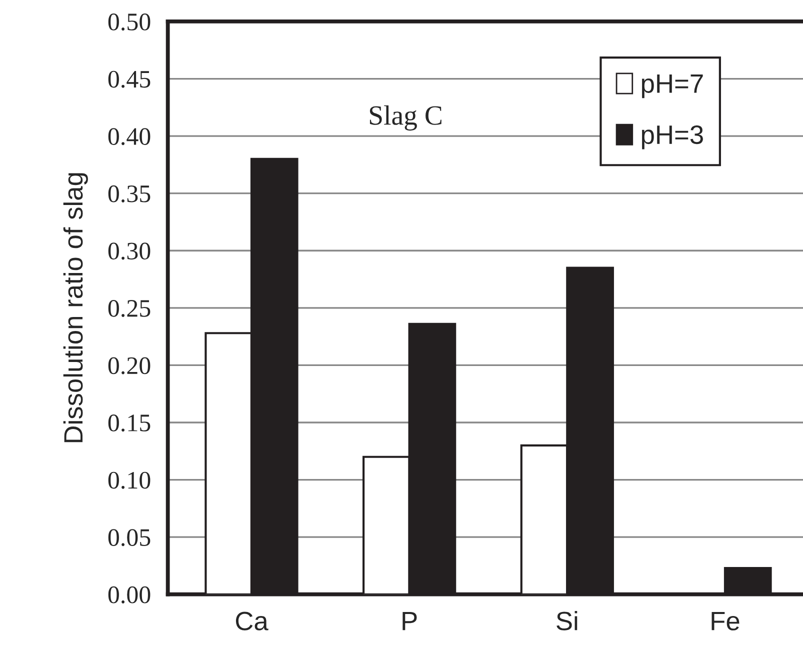 Image resolution: width=803 pixels, height=651 pixels. What do you see at coordinates (252, 621) in the screenshot?
I see `x-tick-label: Ca` at bounding box center [252, 621].